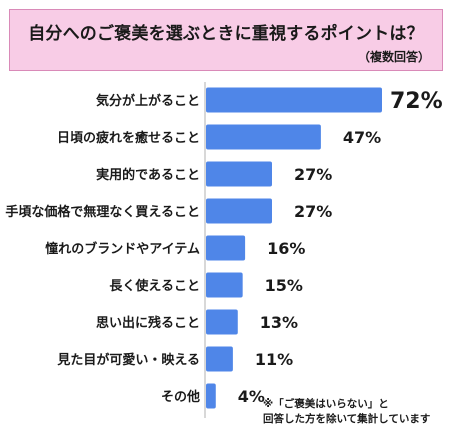 This screenshot has height=431, width=452. Describe the element at coordinates (148, 323) in the screenshot. I see `category-label: 思い出に残ること` at that location.